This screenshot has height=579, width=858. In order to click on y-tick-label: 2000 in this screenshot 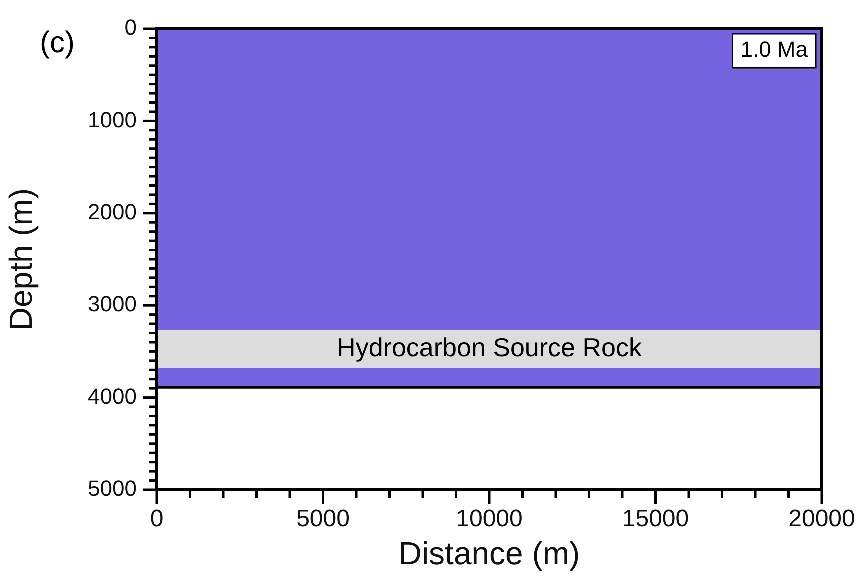, I will do `click(112, 211)`.